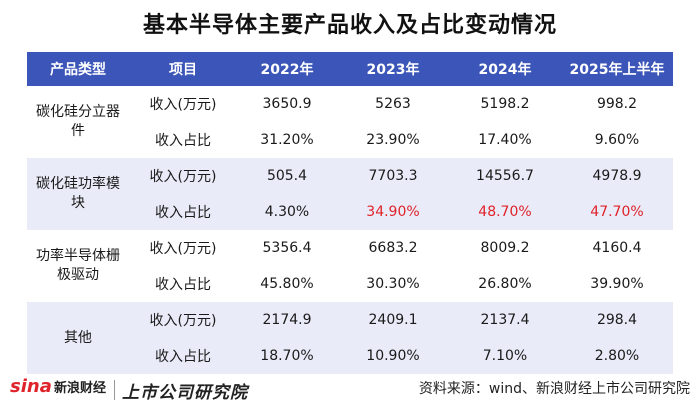 This screenshot has height=405, width=700. I want to click on cell-2023: 6683.2, so click(393, 248).